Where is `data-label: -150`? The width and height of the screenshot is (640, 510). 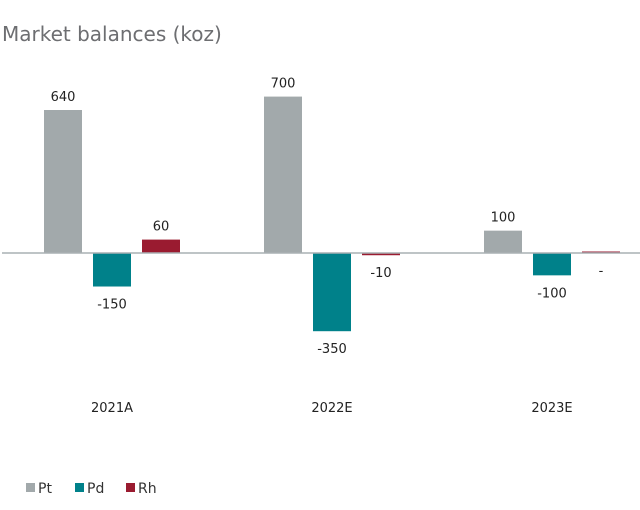
data-label: -150 is located at coordinates (112, 305).